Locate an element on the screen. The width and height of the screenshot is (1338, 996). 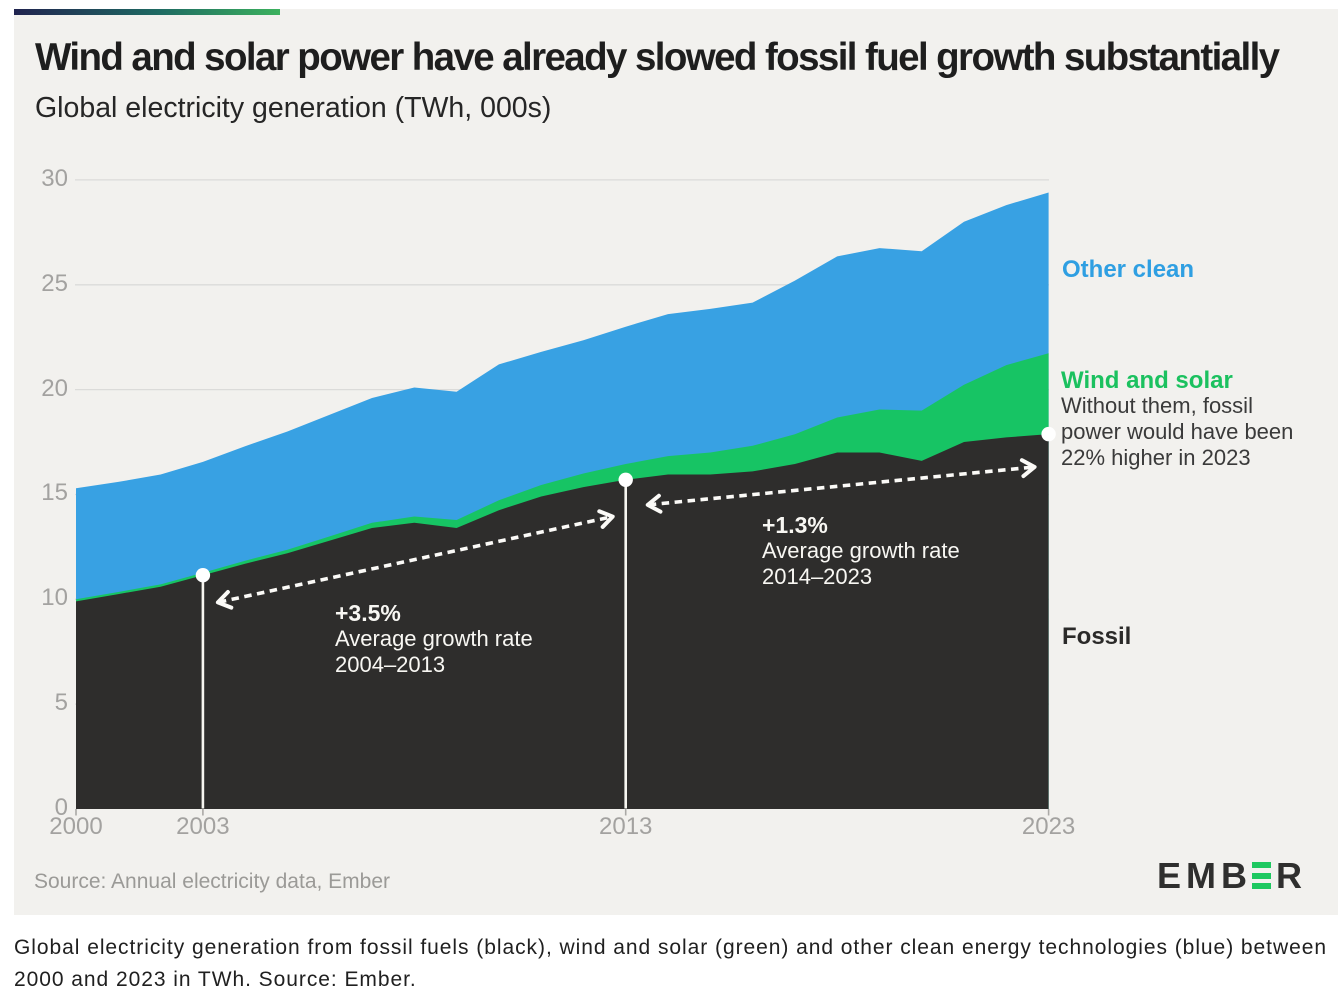
ember-logo-letter: R is located at coordinates (1289, 875).